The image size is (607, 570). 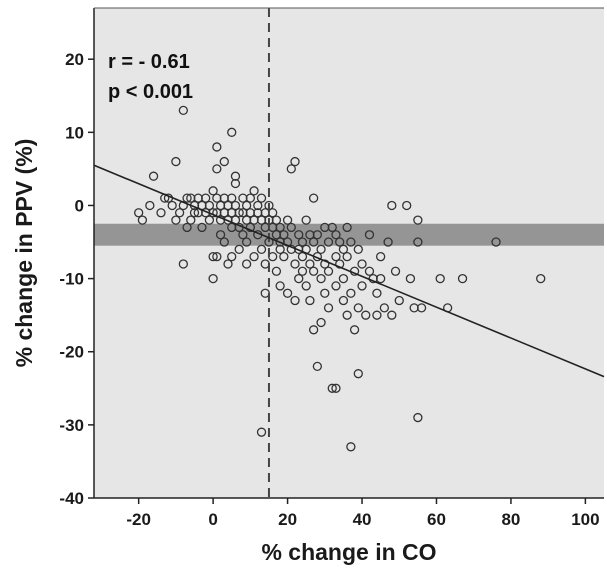 What do you see at coordinates (585, 519) in the screenshot?
I see `x-tick-label: 100` at bounding box center [585, 519].